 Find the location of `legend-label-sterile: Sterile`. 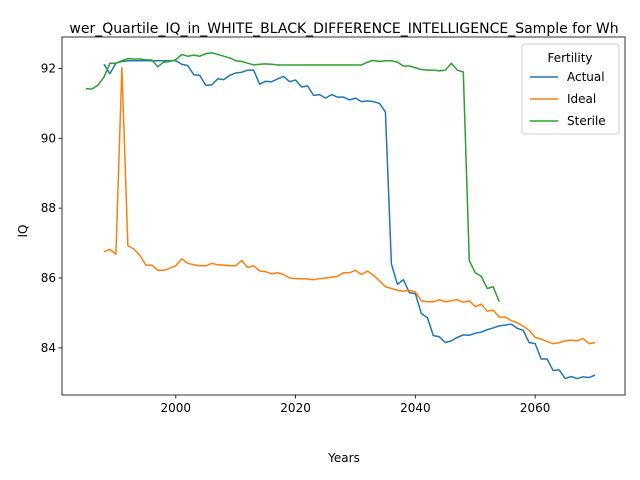

legend-label-sterile: Sterile is located at coordinates (586, 121).